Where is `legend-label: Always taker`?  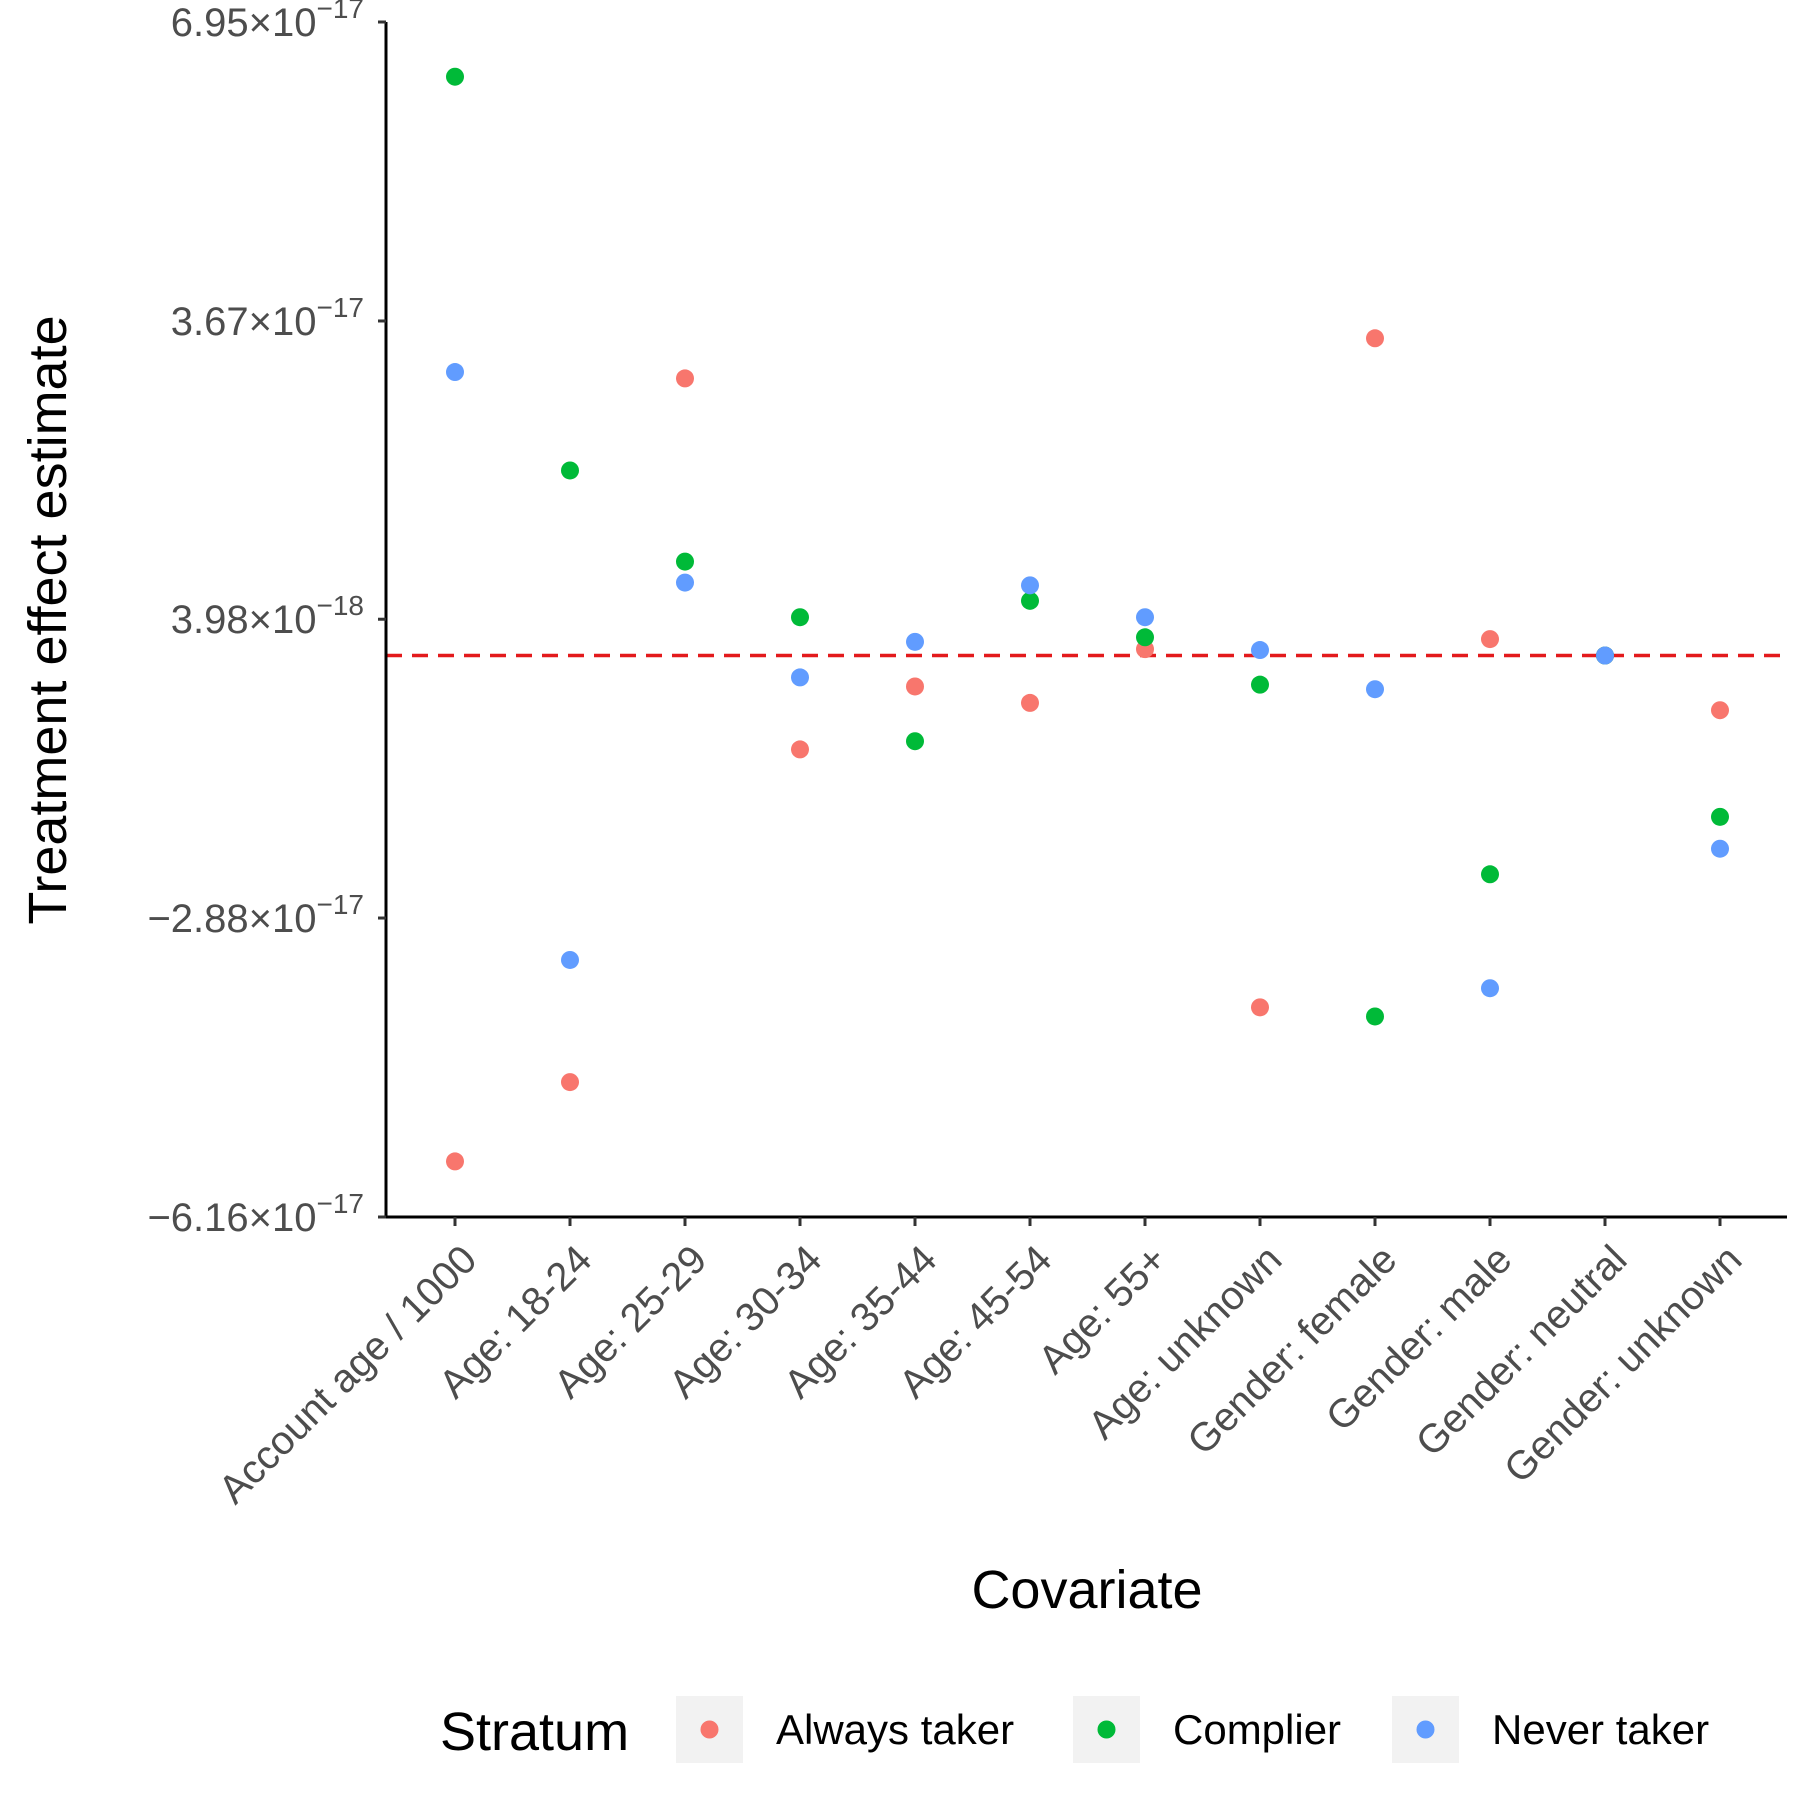 legend-label: Always taker is located at coordinates (895, 1729).